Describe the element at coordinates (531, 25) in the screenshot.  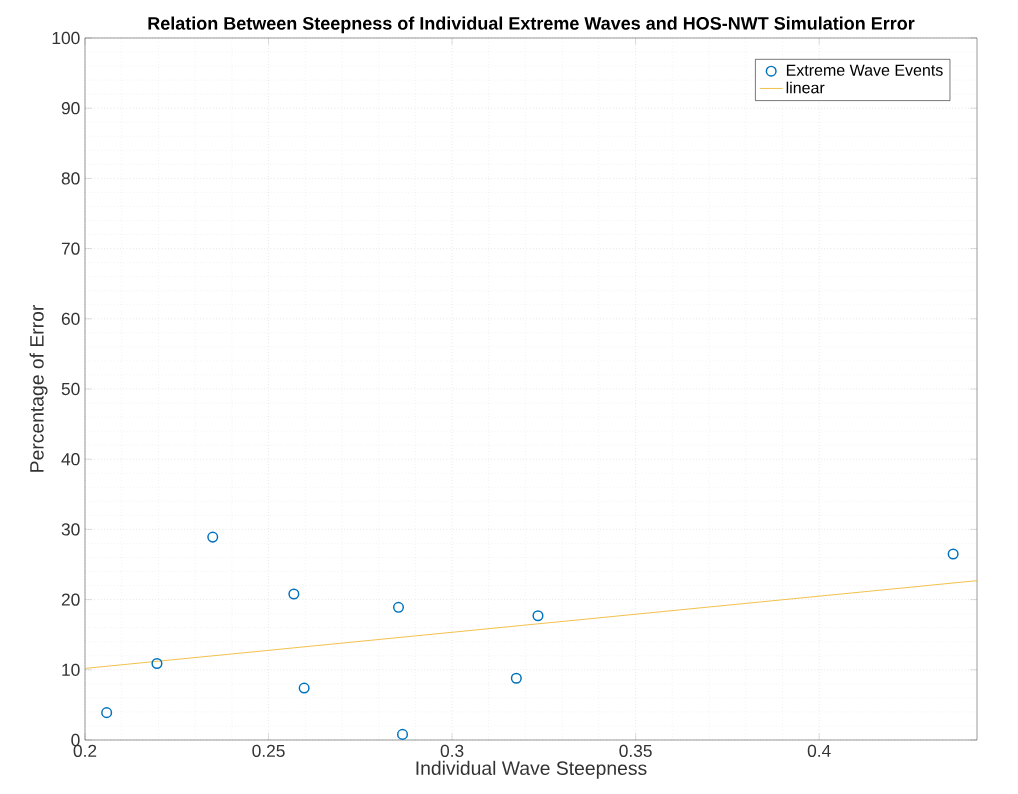
I see `chart-title: Relation Between Steepness of Individual Extreme Waves and HOS-NWT Simulation Error` at that location.